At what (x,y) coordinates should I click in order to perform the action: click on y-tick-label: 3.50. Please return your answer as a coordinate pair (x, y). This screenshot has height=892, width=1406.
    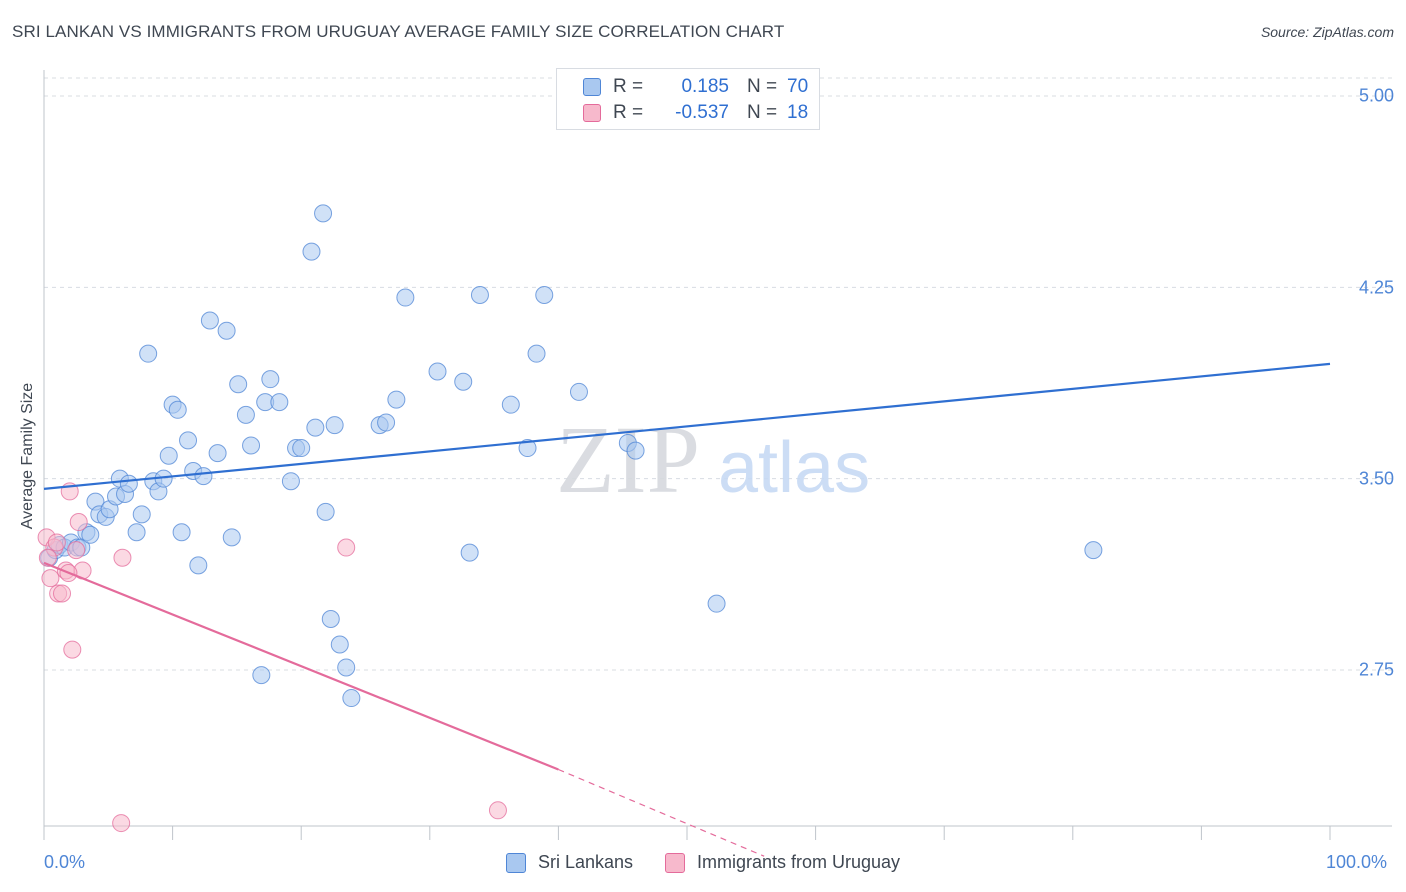
    Looking at the image, I should click on (1376, 478).